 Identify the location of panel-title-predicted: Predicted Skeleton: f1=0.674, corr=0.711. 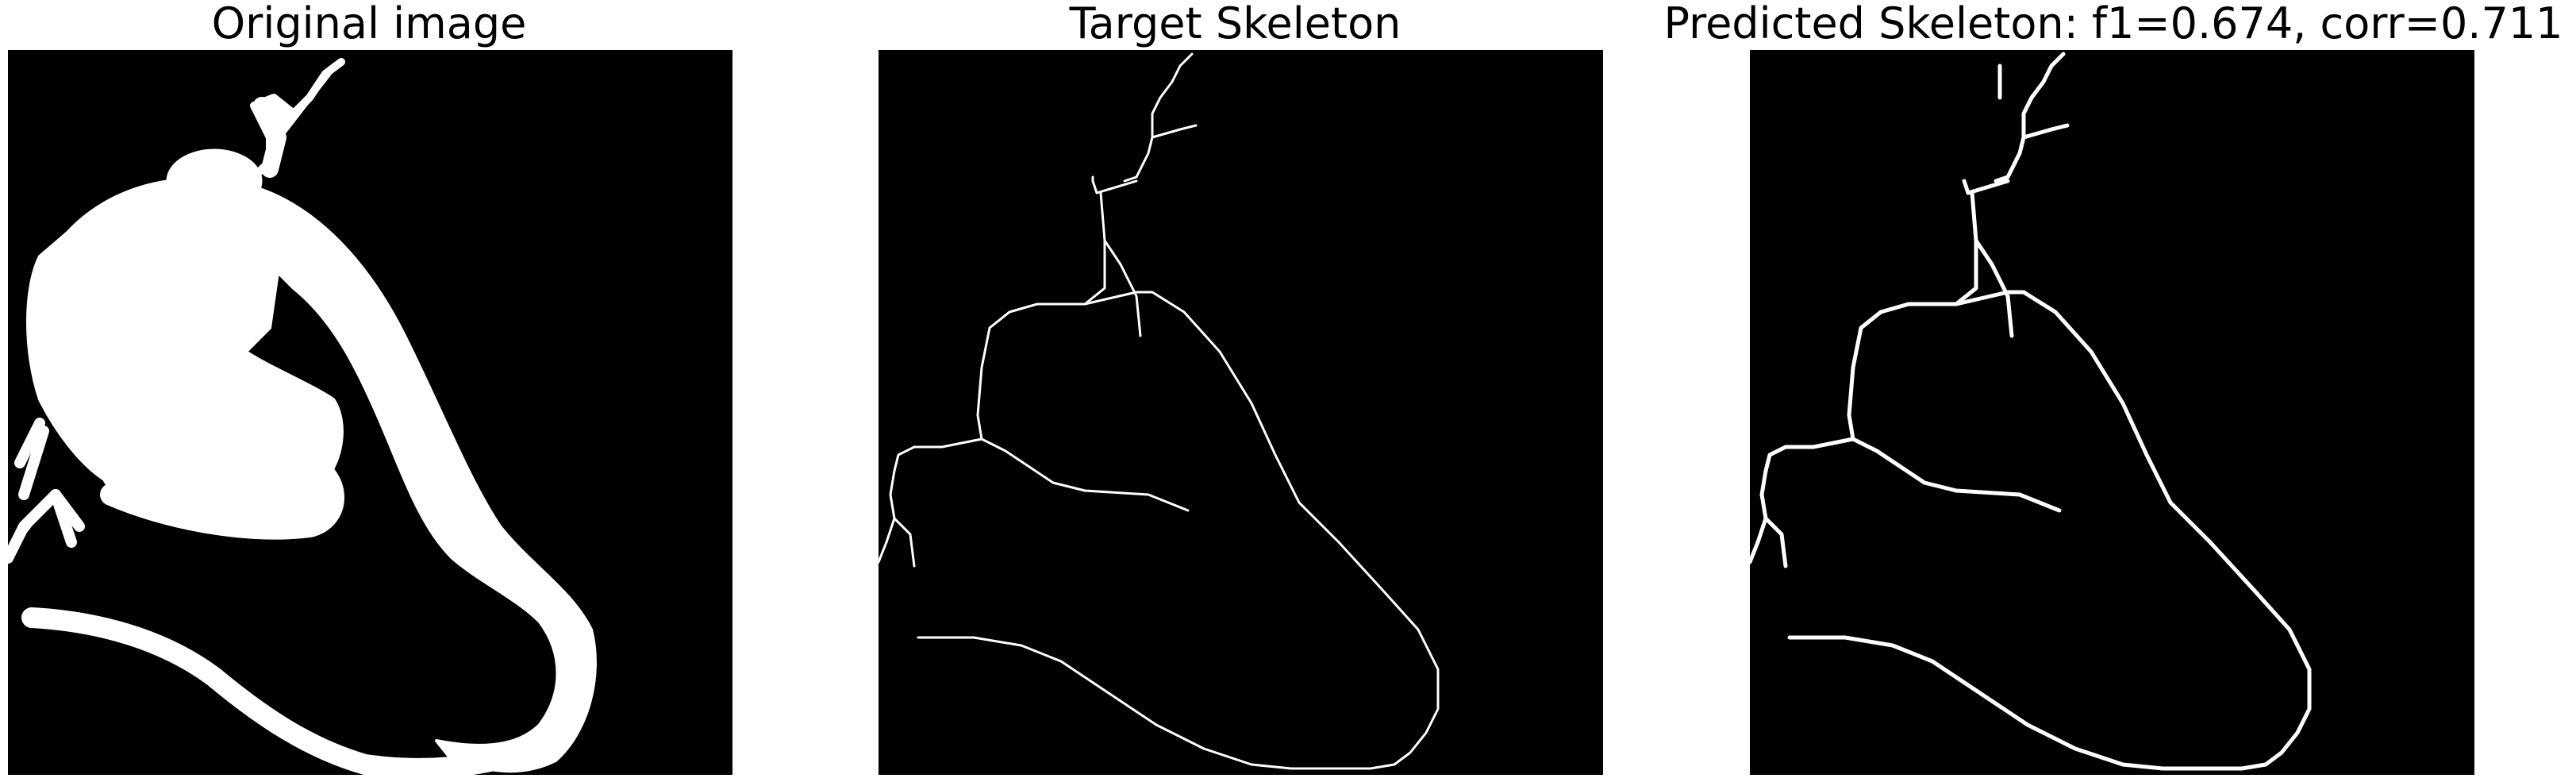
(2113, 24).